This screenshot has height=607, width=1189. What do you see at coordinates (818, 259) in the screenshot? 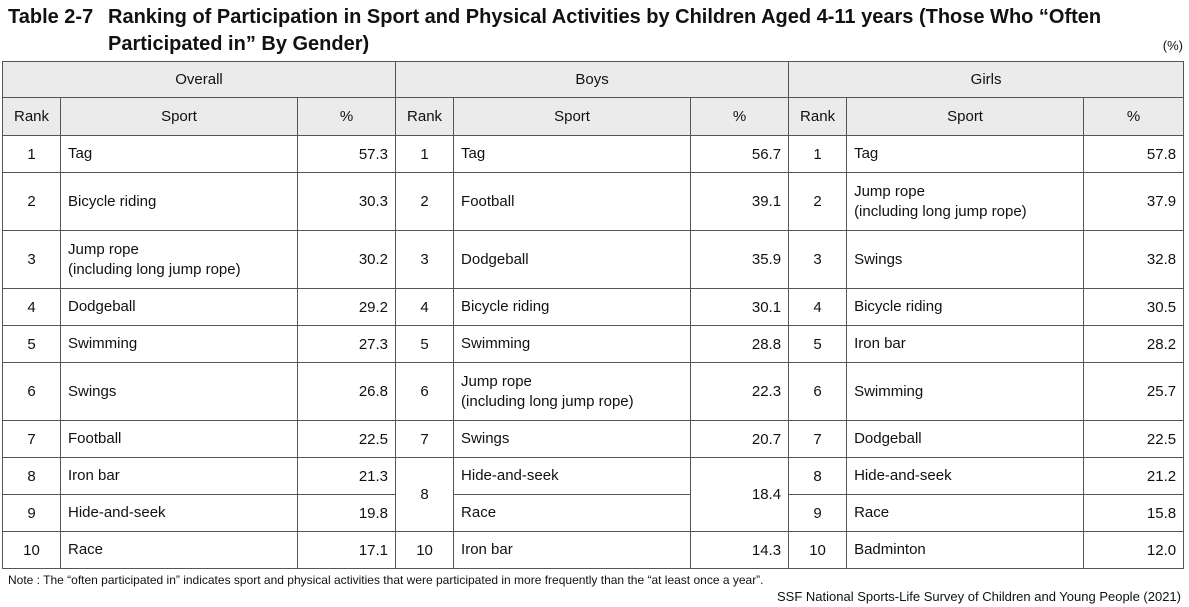
I see `girls-rank: 3` at bounding box center [818, 259].